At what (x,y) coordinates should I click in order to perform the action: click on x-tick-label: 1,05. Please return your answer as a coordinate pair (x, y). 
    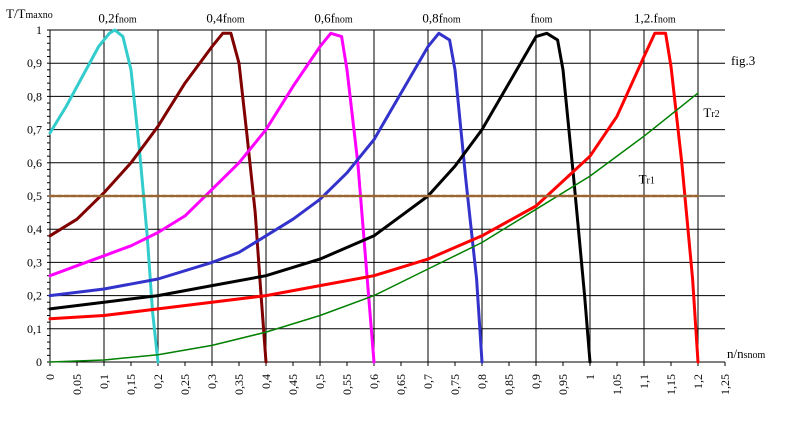
    Looking at the image, I should click on (617, 384).